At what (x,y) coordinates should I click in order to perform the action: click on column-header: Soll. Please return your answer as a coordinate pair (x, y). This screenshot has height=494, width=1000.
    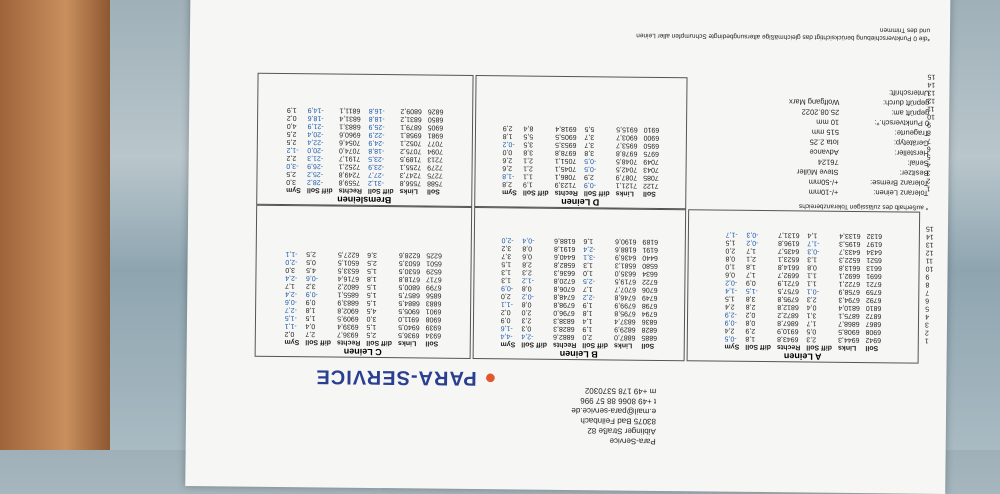
    Looking at the image, I should click on (432, 344).